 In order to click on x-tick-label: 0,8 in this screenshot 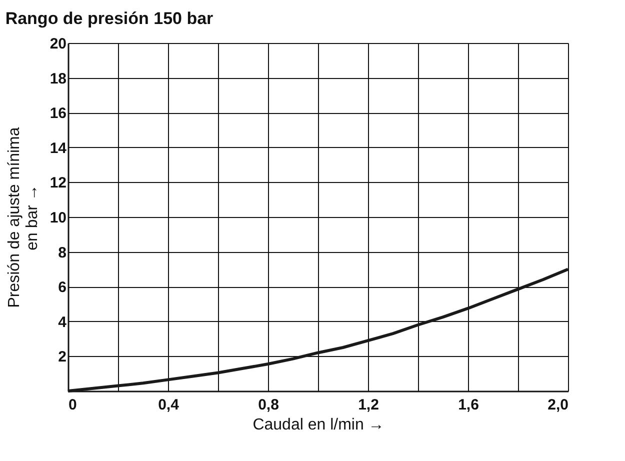, I will do `click(268, 405)`.